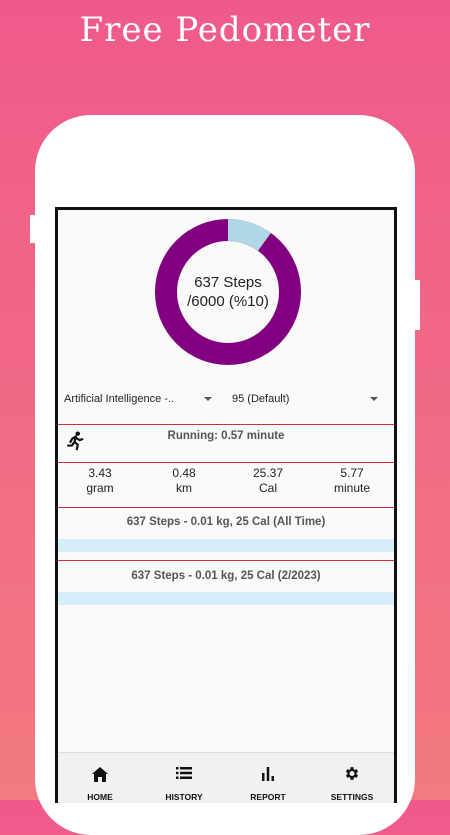 Image resolution: width=450 pixels, height=835 pixels. Describe the element at coordinates (100, 488) in the screenshot. I see `stat-unit: gram` at that location.